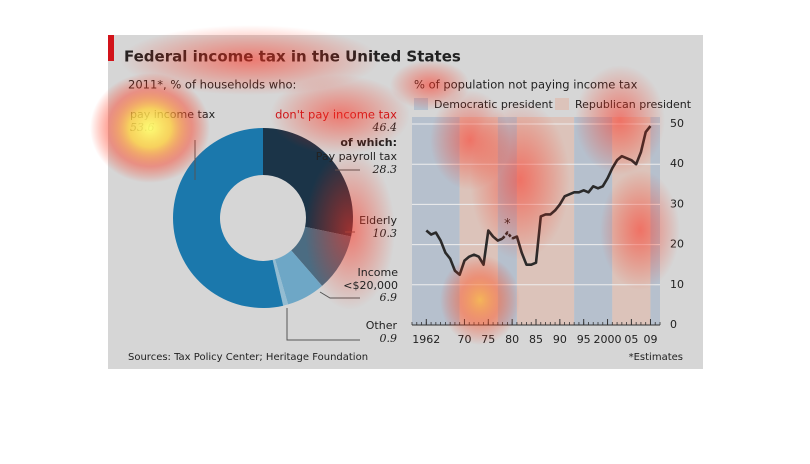  I want to click on x-tick-label: 2000, so click(608, 339).